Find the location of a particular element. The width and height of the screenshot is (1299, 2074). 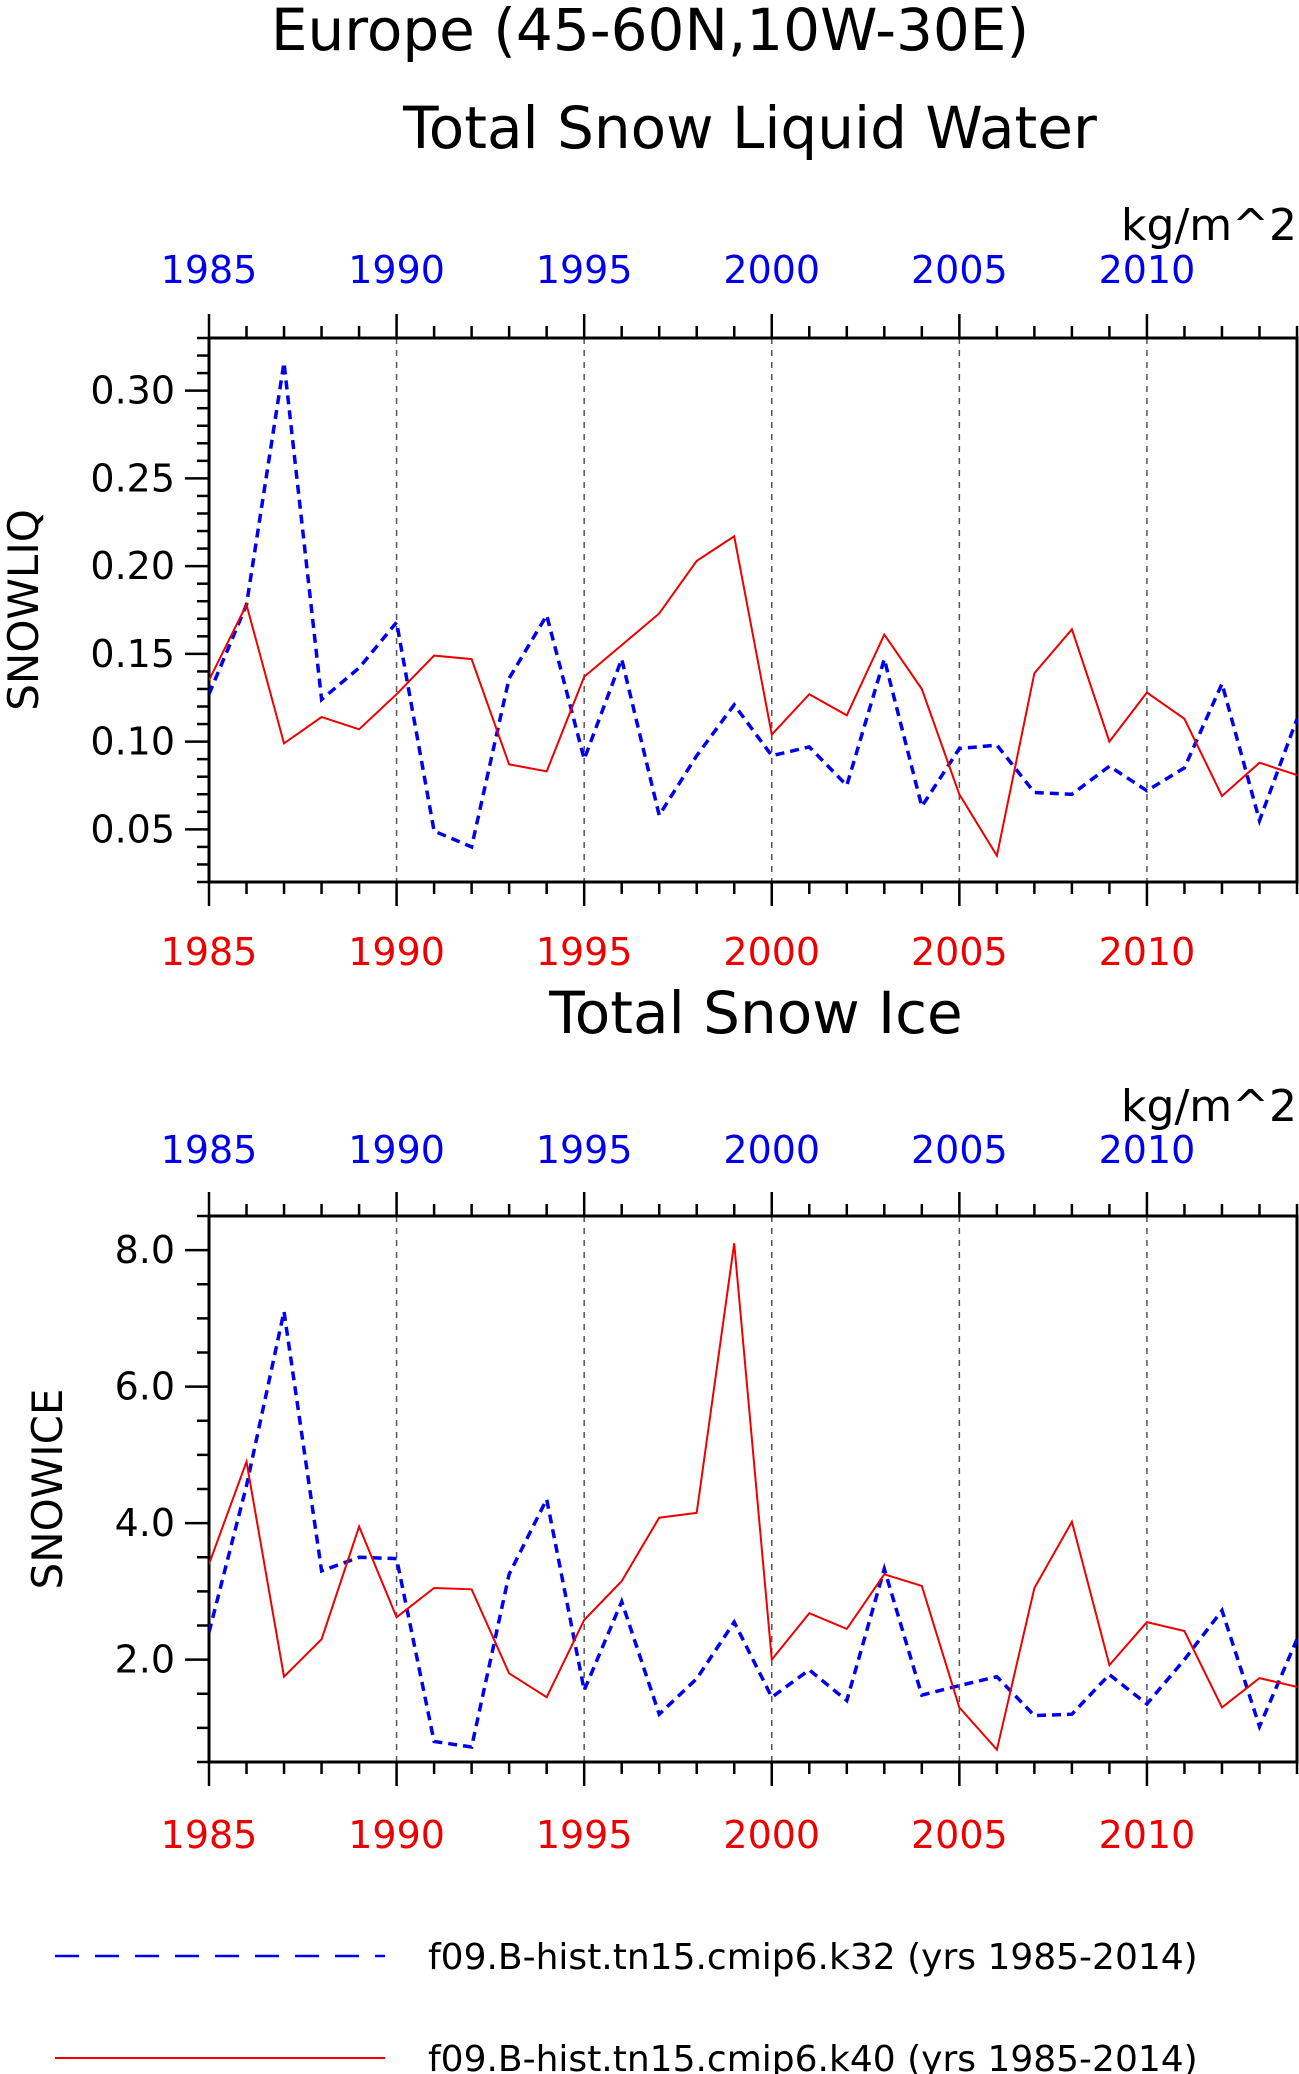

y-axis-label: SNOWICE is located at coordinates (47, 1489).